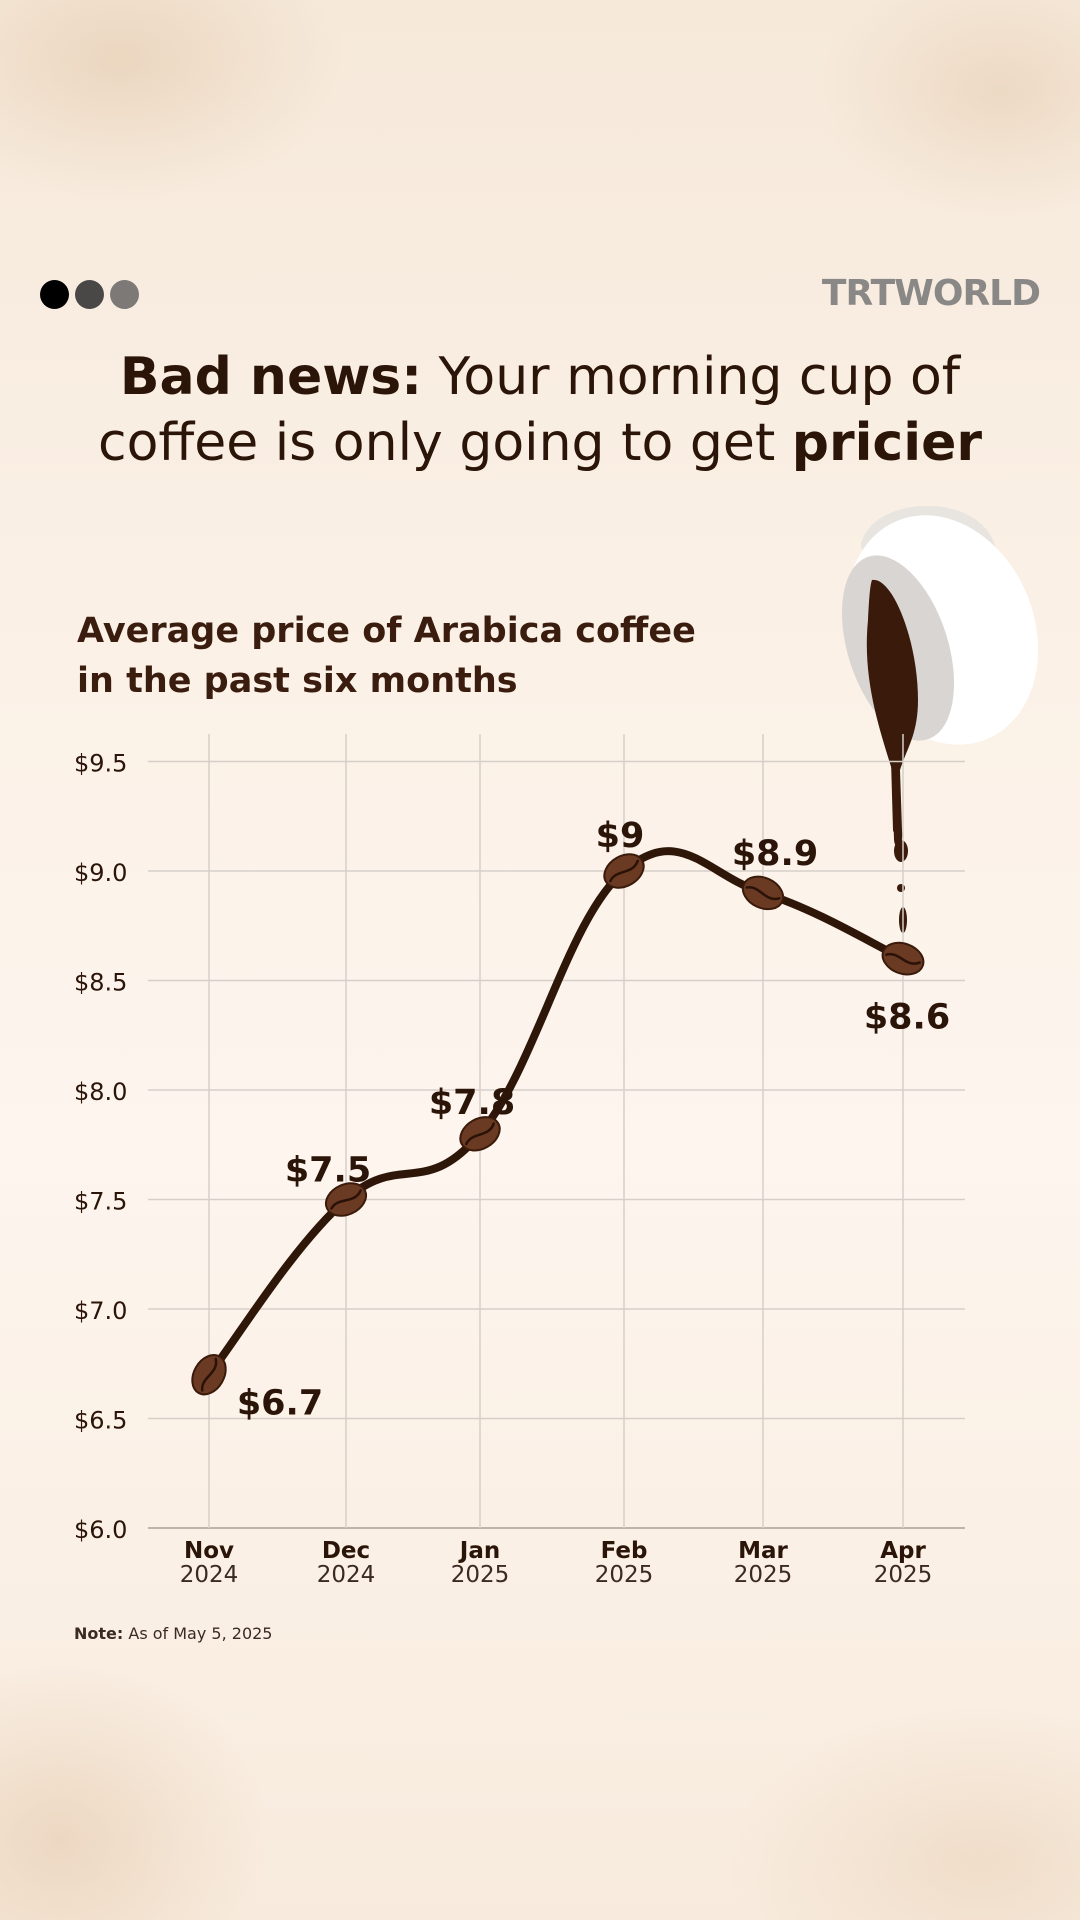  I want to click on brand-logo: TRTWORLD, so click(931, 293).